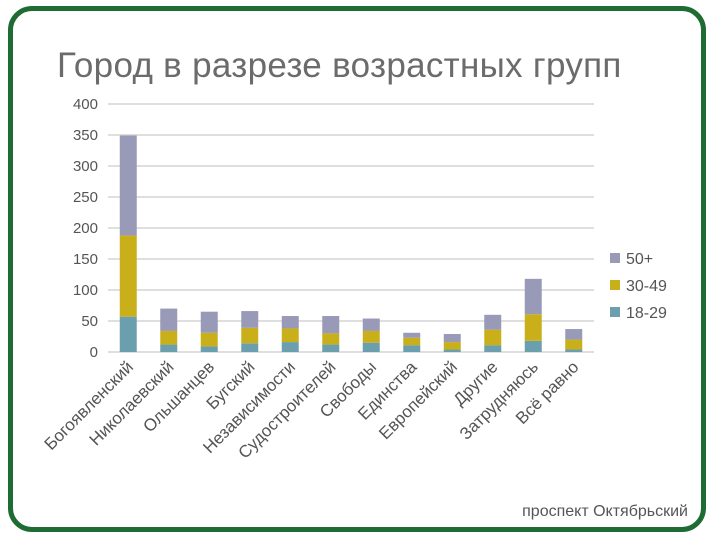  Describe the element at coordinates (85, 197) in the screenshot. I see `y-tick-label: 250` at that location.